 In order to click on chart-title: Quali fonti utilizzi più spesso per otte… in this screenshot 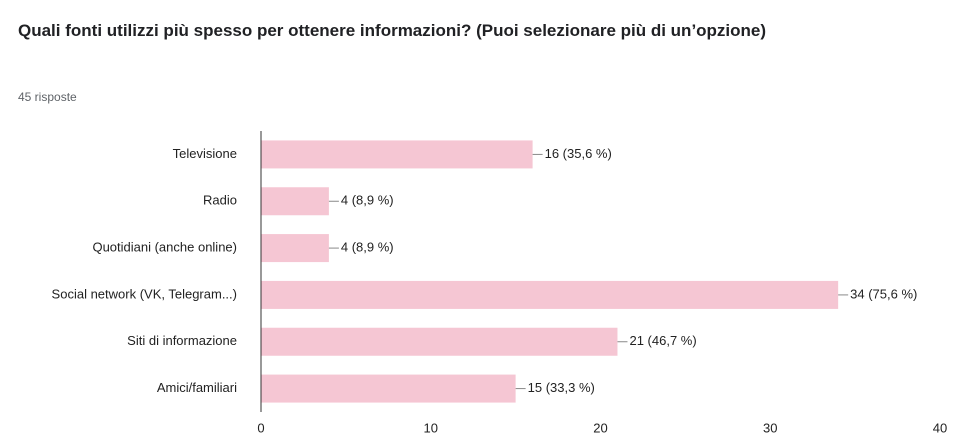, I will do `click(392, 30)`.